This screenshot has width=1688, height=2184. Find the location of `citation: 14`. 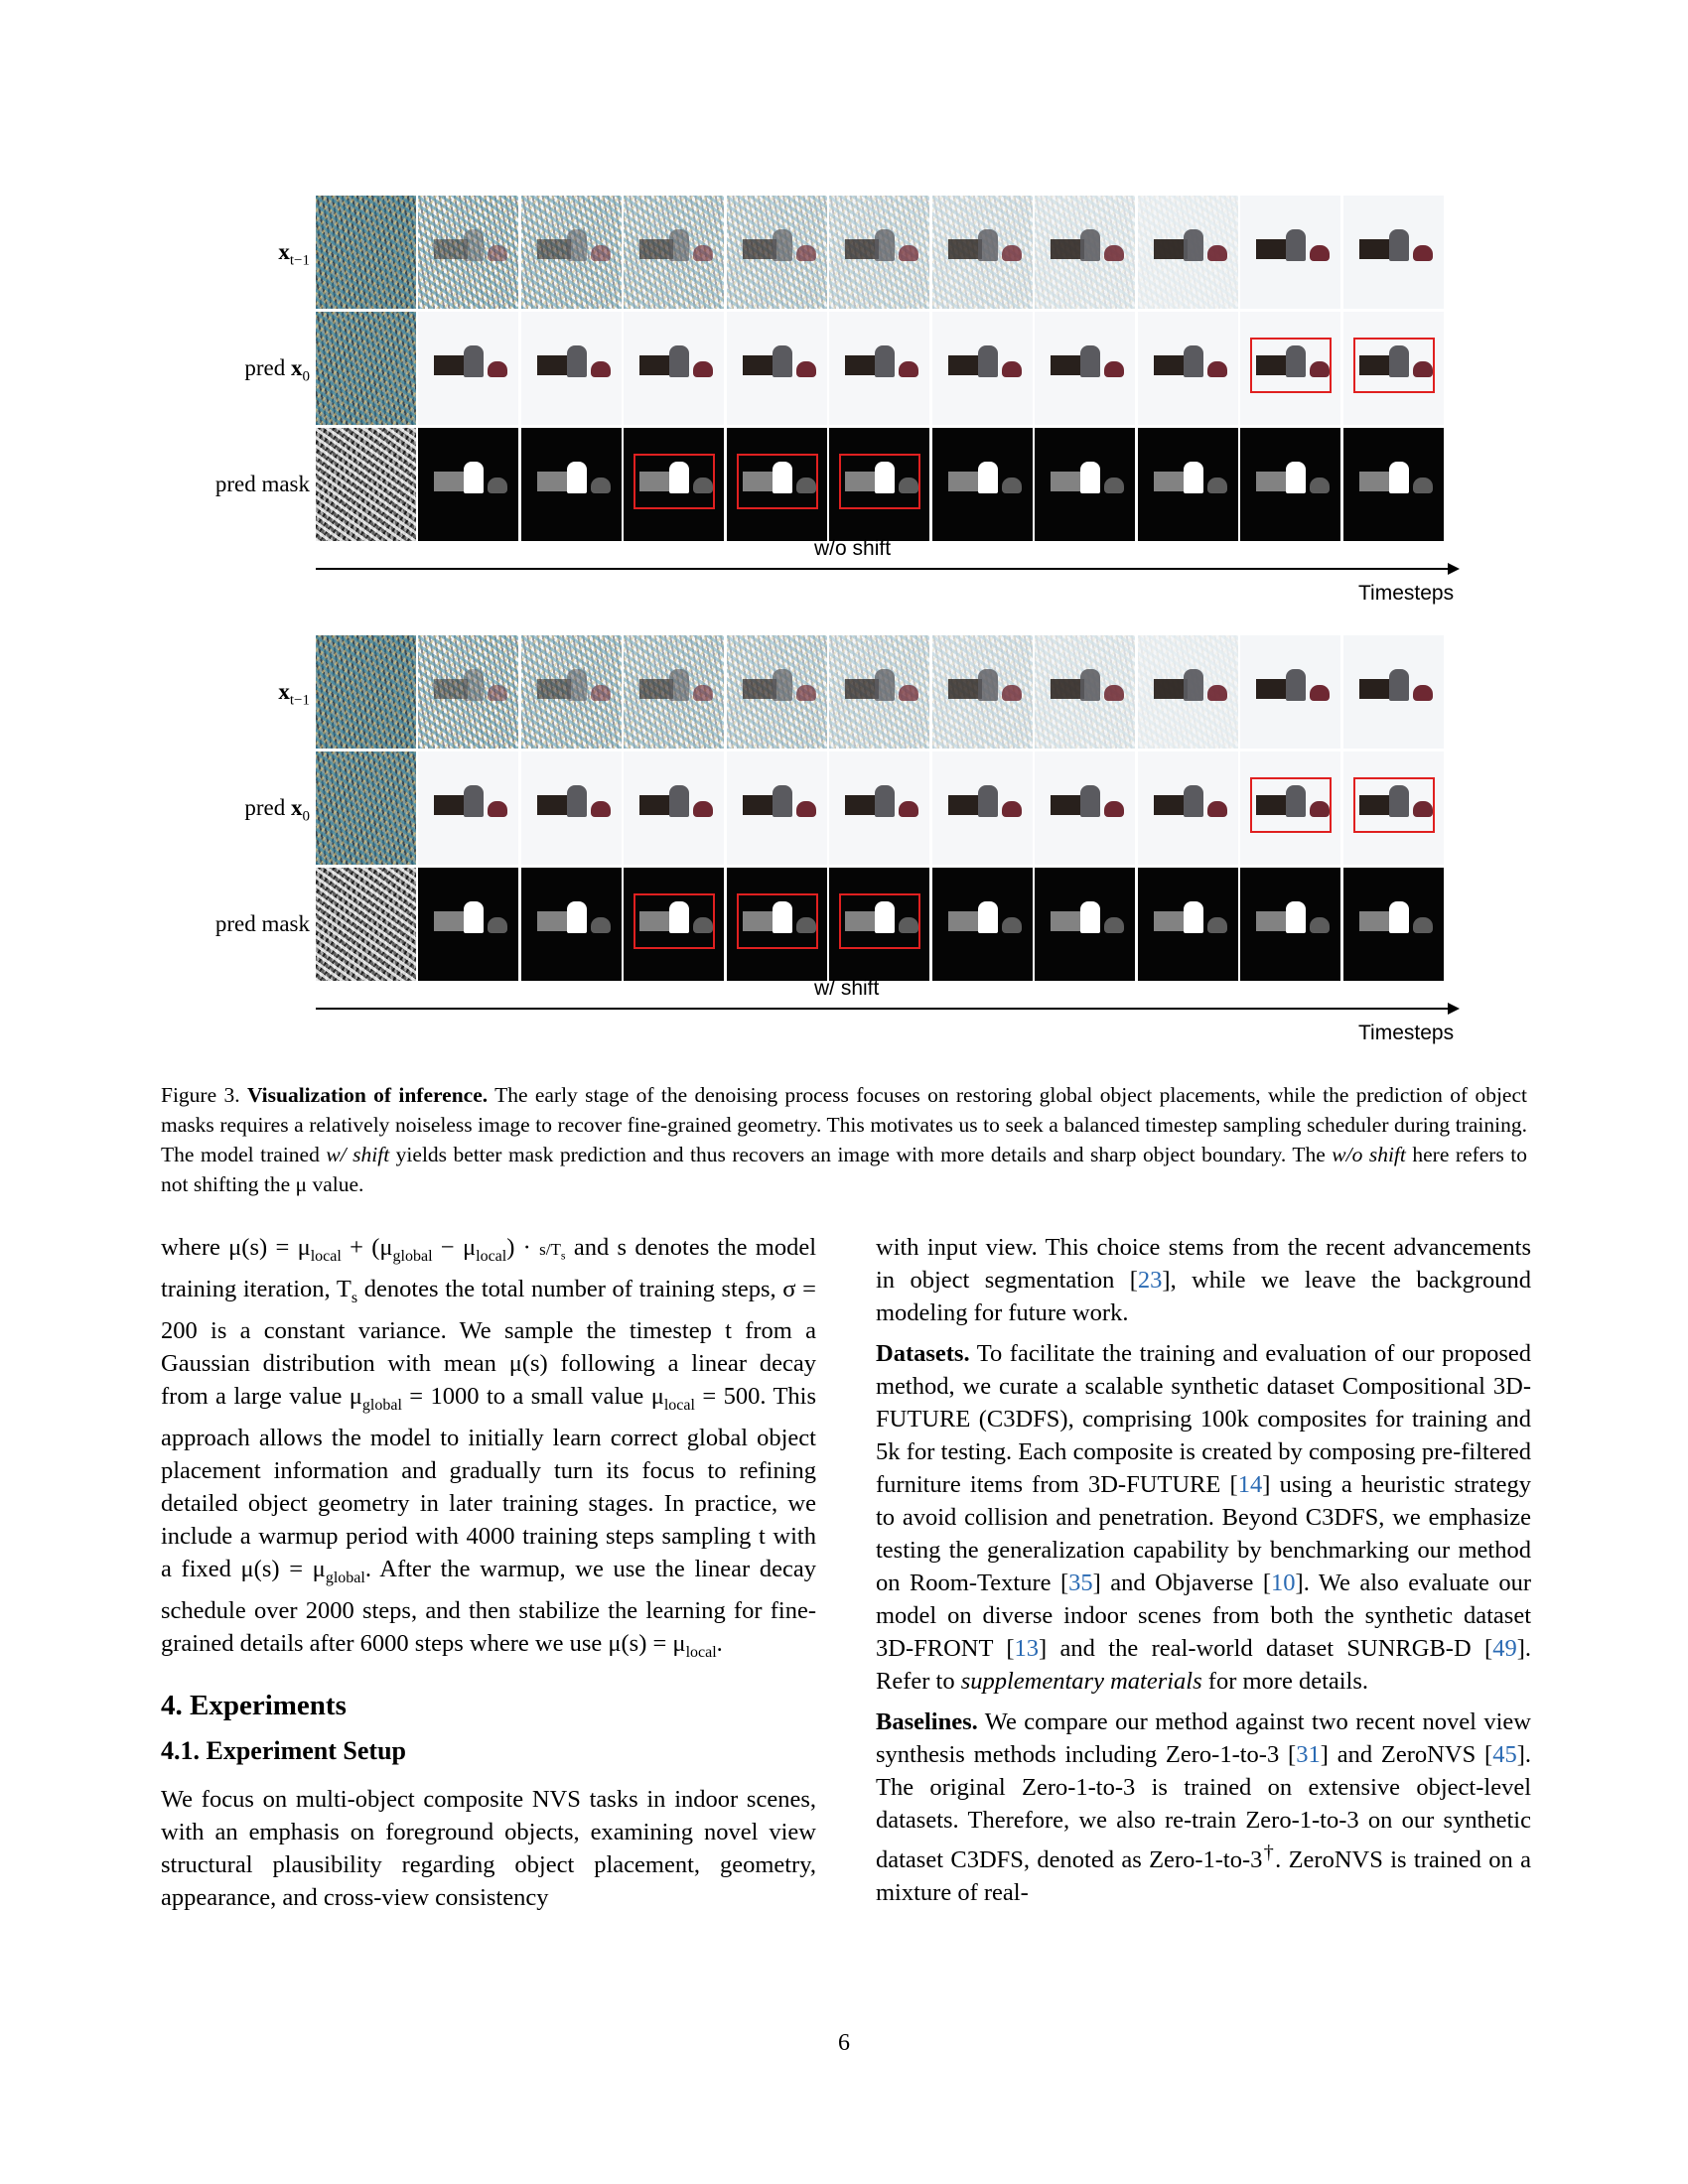

citation: 14 is located at coordinates (1250, 1484).